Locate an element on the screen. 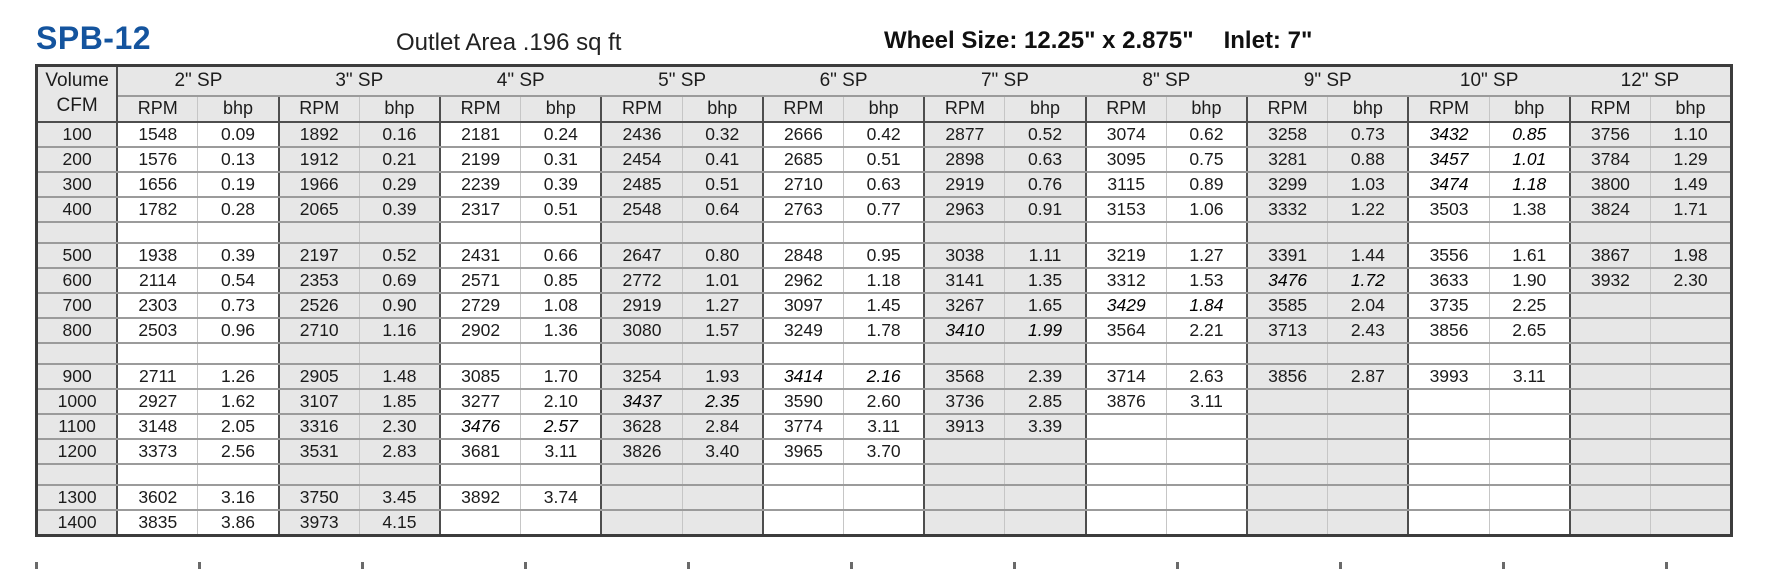 This screenshot has width=1777, height=569. bhp-value: 0.91 is located at coordinates (1045, 209).